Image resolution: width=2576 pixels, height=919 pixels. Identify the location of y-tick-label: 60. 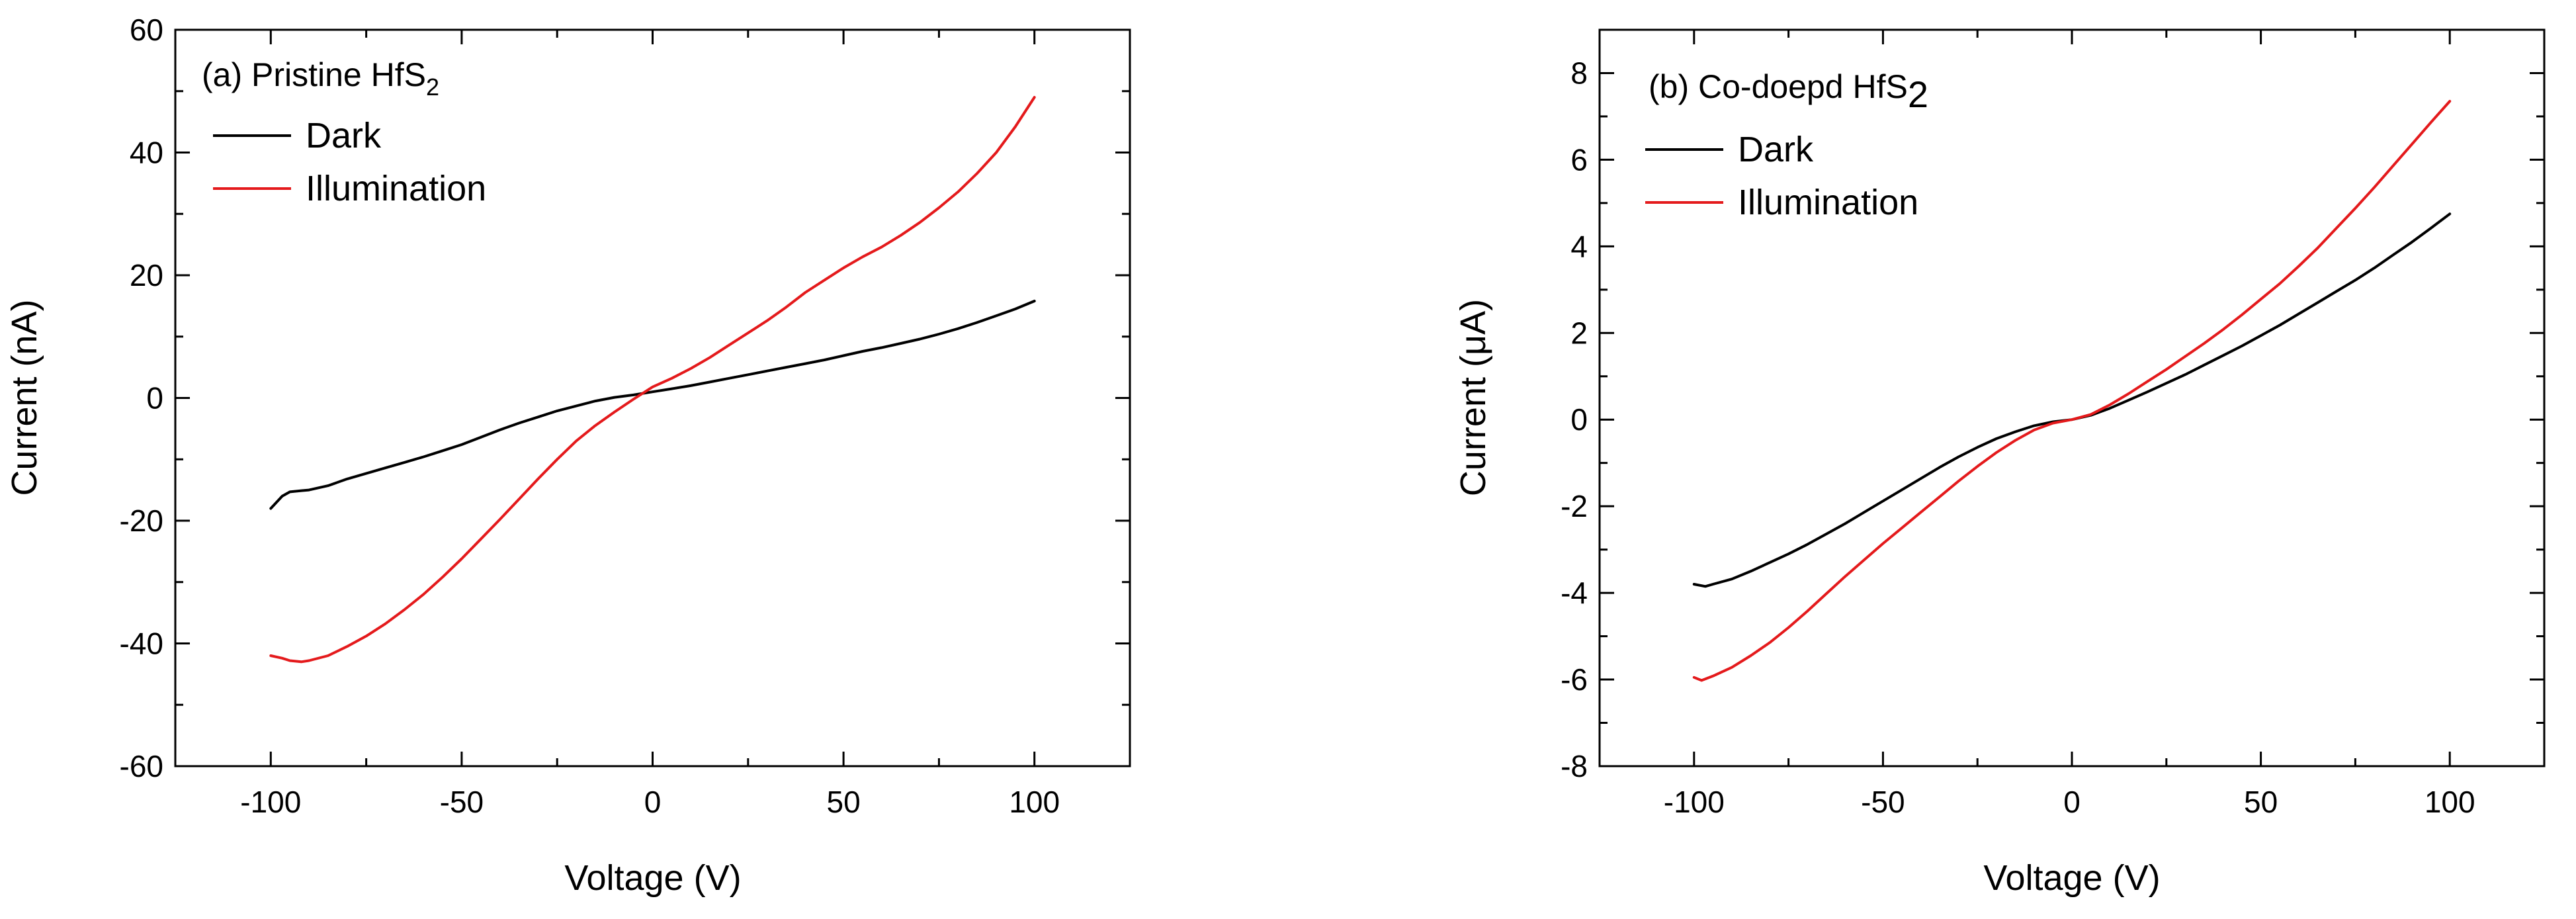
(146, 30).